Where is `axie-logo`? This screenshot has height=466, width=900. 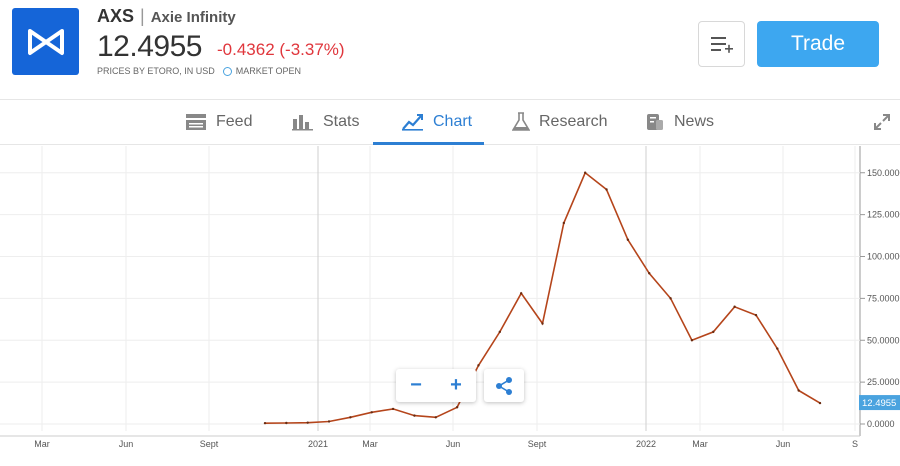
axie-logo is located at coordinates (45, 41).